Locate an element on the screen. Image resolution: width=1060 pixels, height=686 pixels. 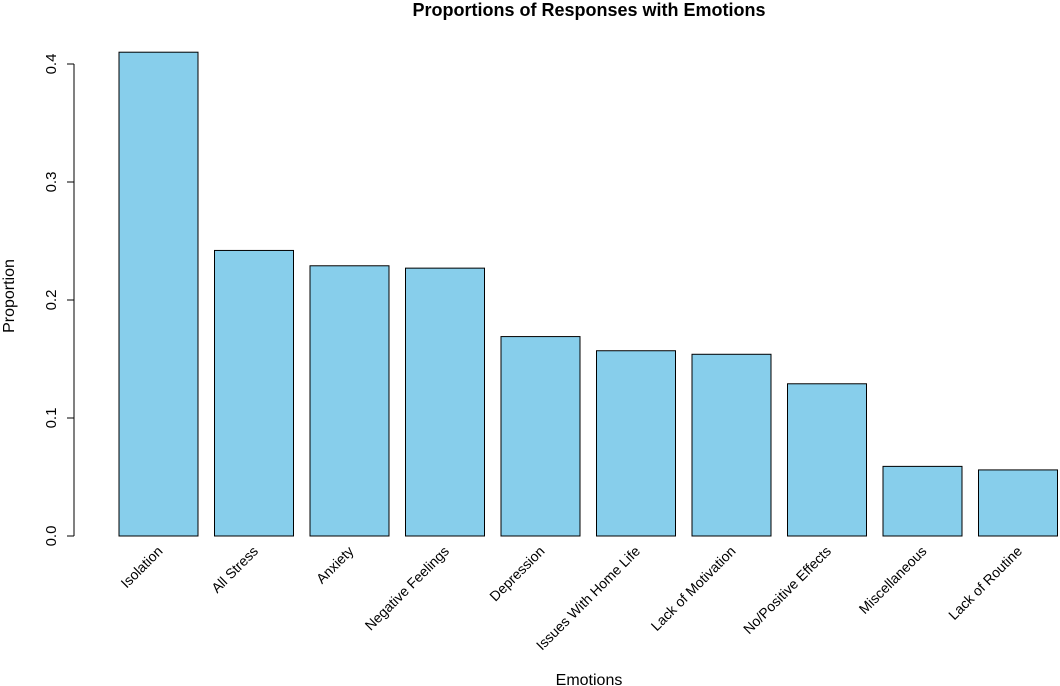
y-axis: 0.0 0.1 0.2 0.3 0.4 is located at coordinates (59, 300).